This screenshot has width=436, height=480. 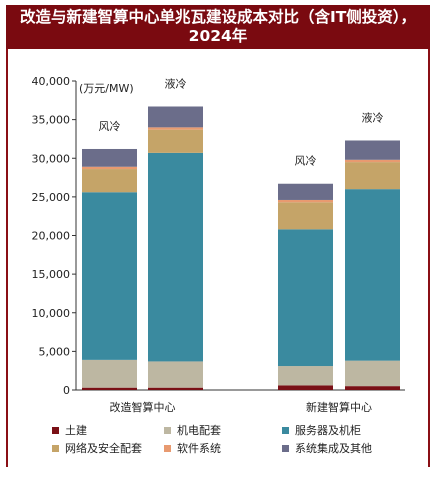 I want to click on x-group-label: 新建智算中心, so click(x=339, y=407).